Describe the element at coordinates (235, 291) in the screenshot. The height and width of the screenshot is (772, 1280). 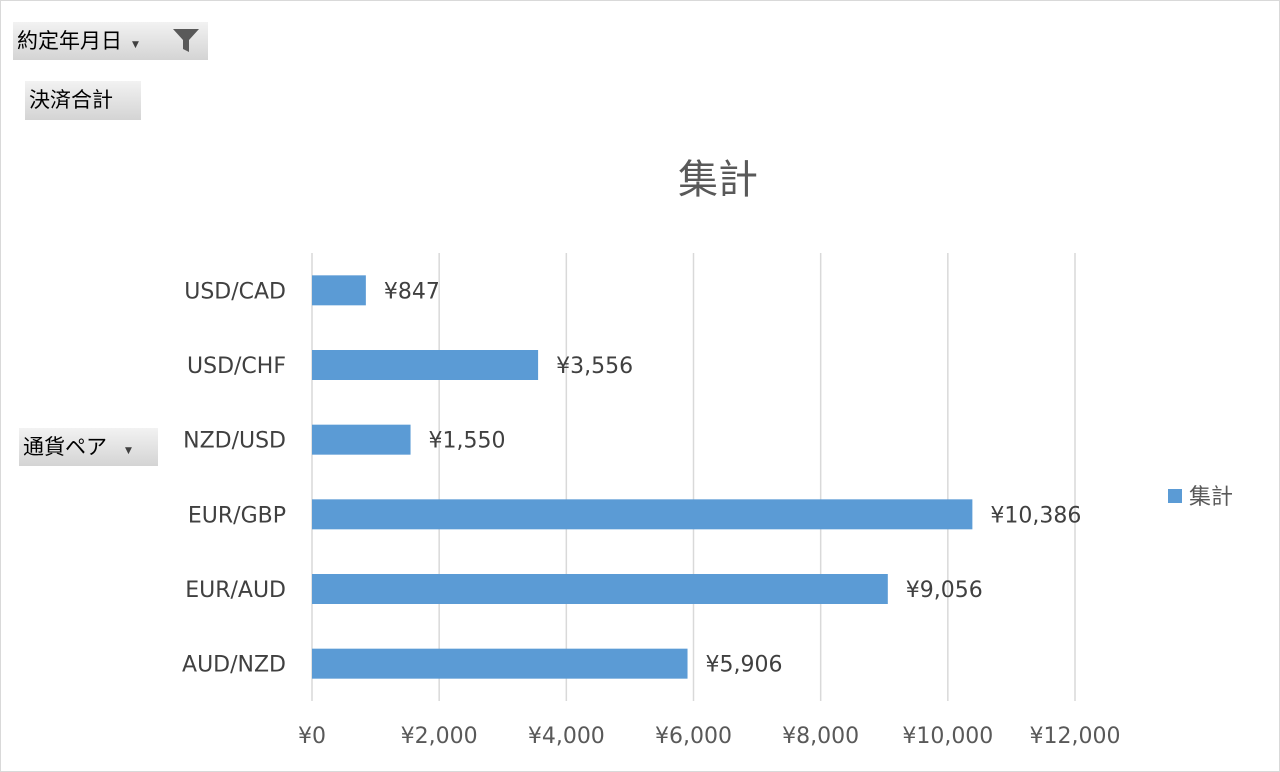
I see `category-label: USD/CAD` at that location.